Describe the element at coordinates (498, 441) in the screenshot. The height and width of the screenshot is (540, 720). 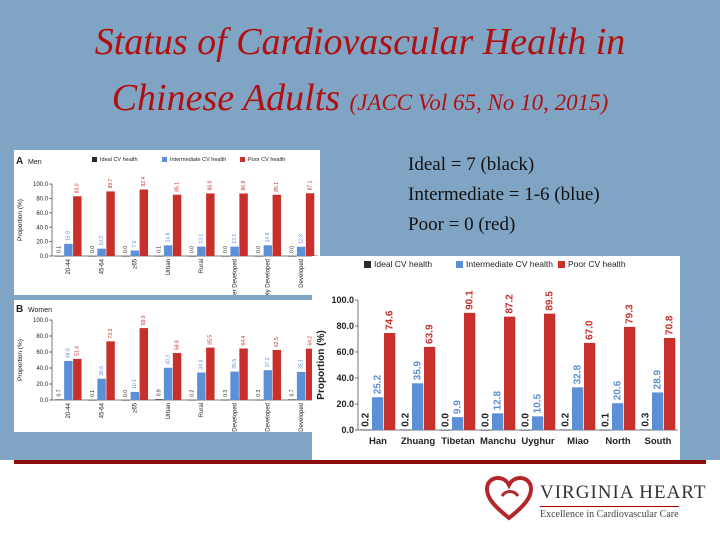
I see `x-tick-label: Manchu` at that location.